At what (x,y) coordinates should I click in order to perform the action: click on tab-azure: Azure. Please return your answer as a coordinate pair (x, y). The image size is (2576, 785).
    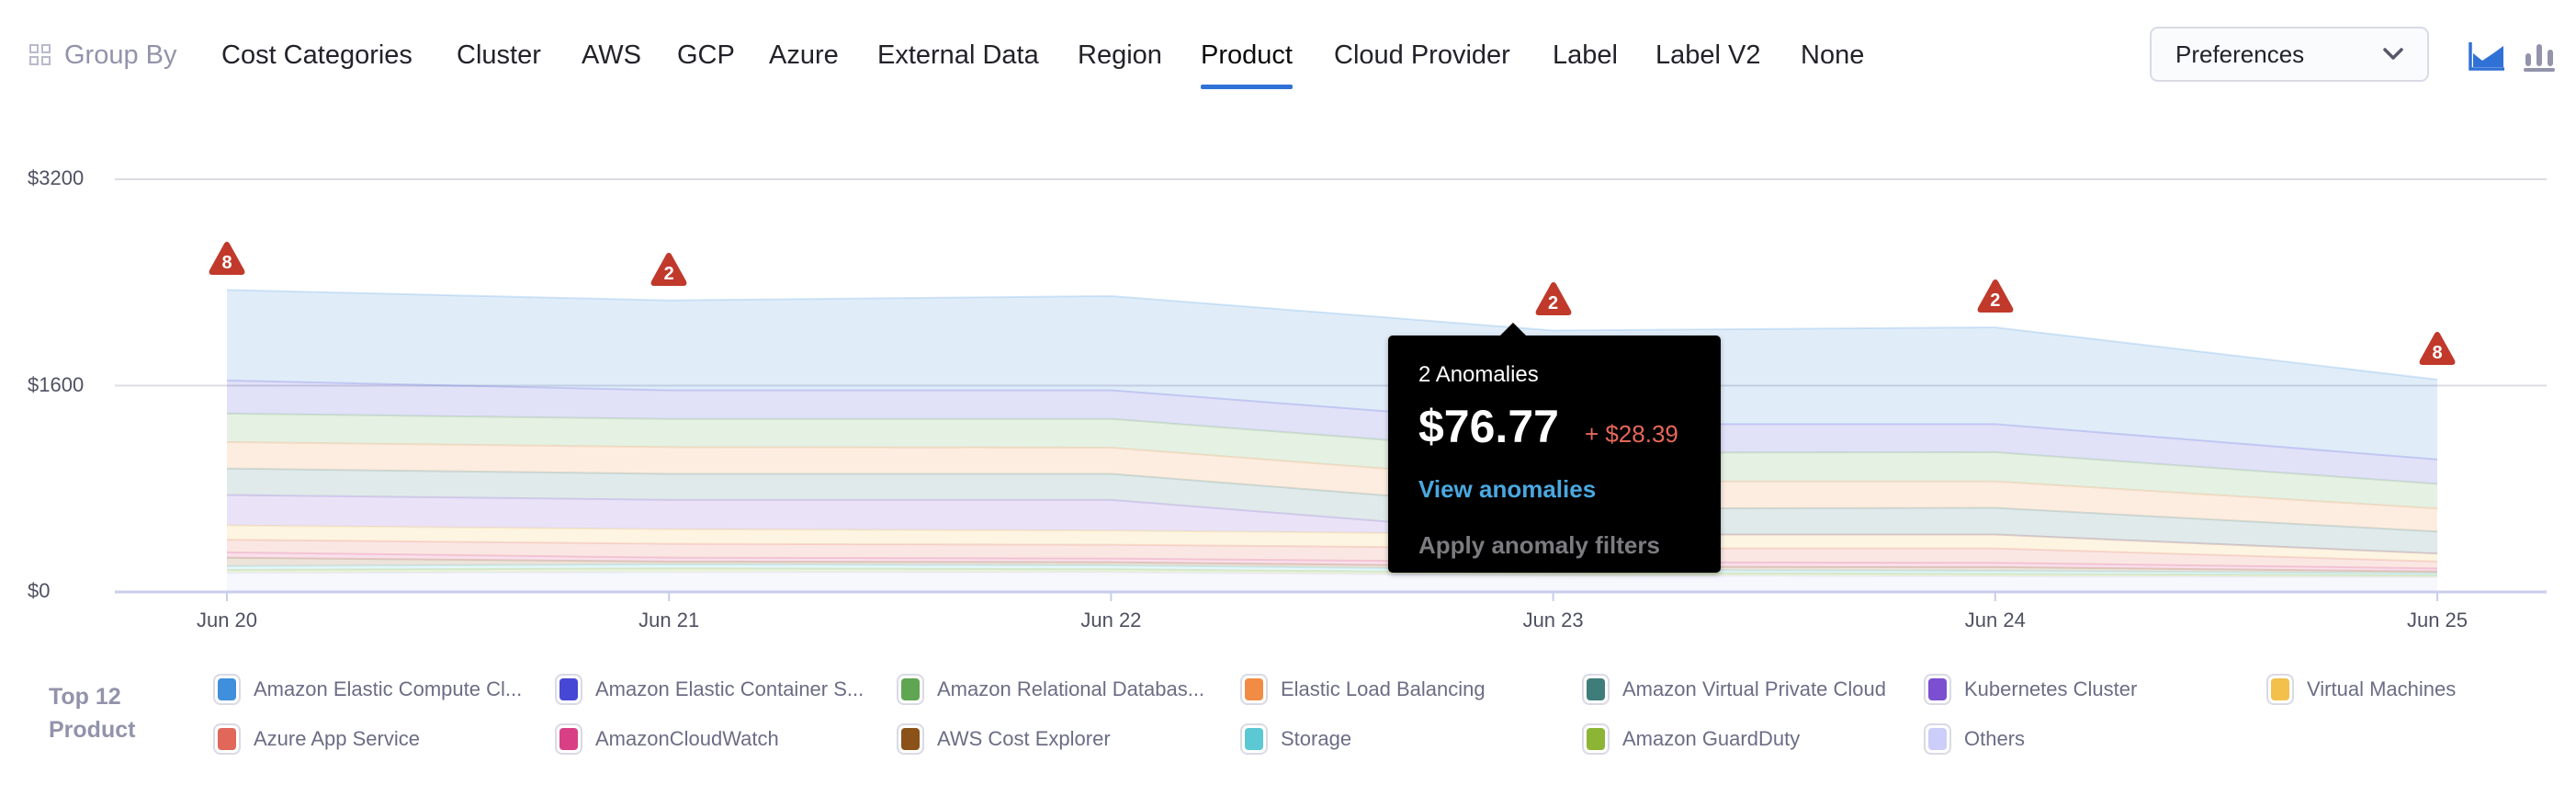
    Looking at the image, I should click on (804, 55).